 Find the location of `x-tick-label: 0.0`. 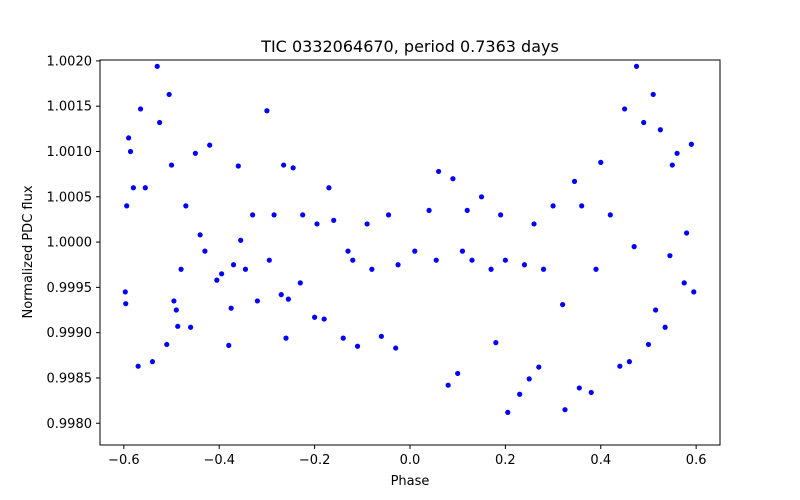

x-tick-label: 0.0 is located at coordinates (410, 460).